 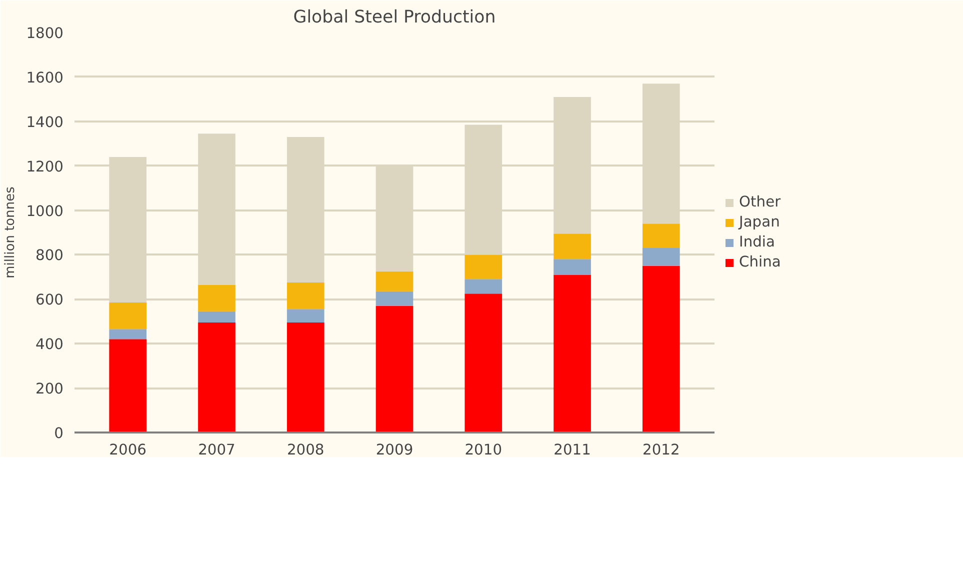 What do you see at coordinates (59, 433) in the screenshot?
I see `y-tick-label: 0` at bounding box center [59, 433].